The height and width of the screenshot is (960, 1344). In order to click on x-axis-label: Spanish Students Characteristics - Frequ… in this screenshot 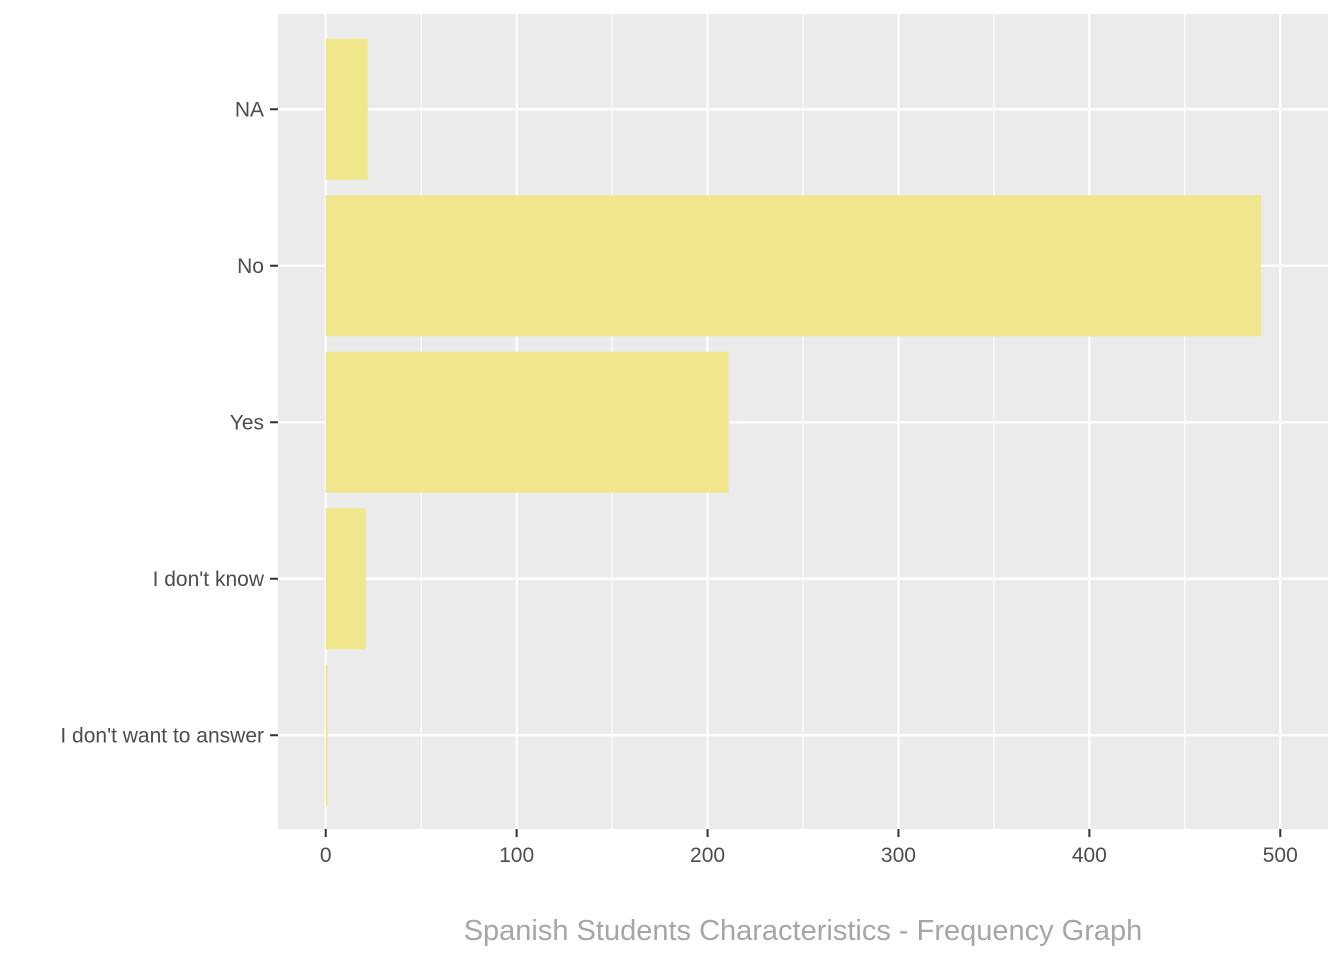, I will do `click(803, 931)`.